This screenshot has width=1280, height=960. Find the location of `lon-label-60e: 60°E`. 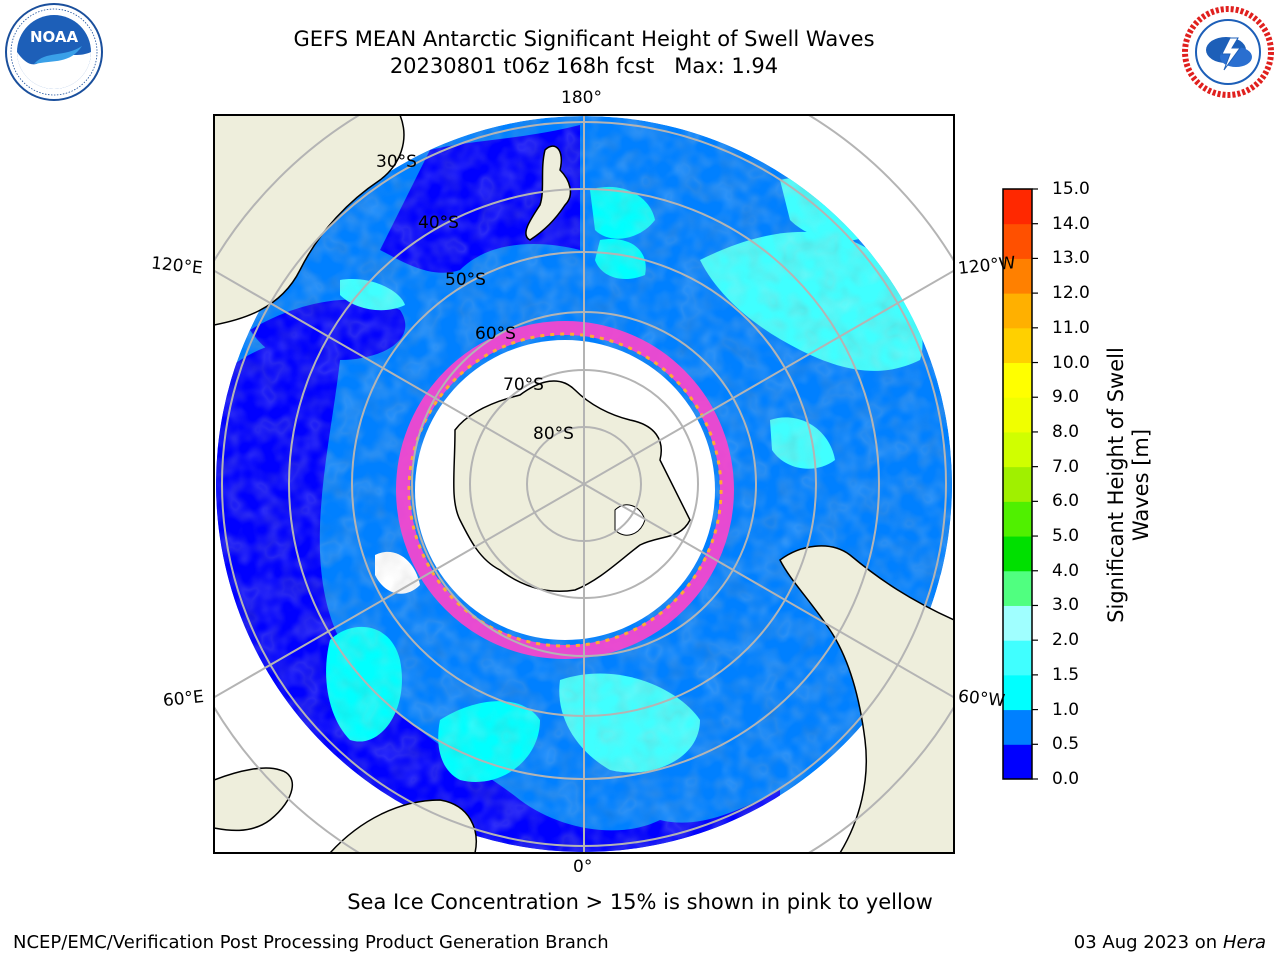

lon-label-60e: 60°E is located at coordinates (183, 699).